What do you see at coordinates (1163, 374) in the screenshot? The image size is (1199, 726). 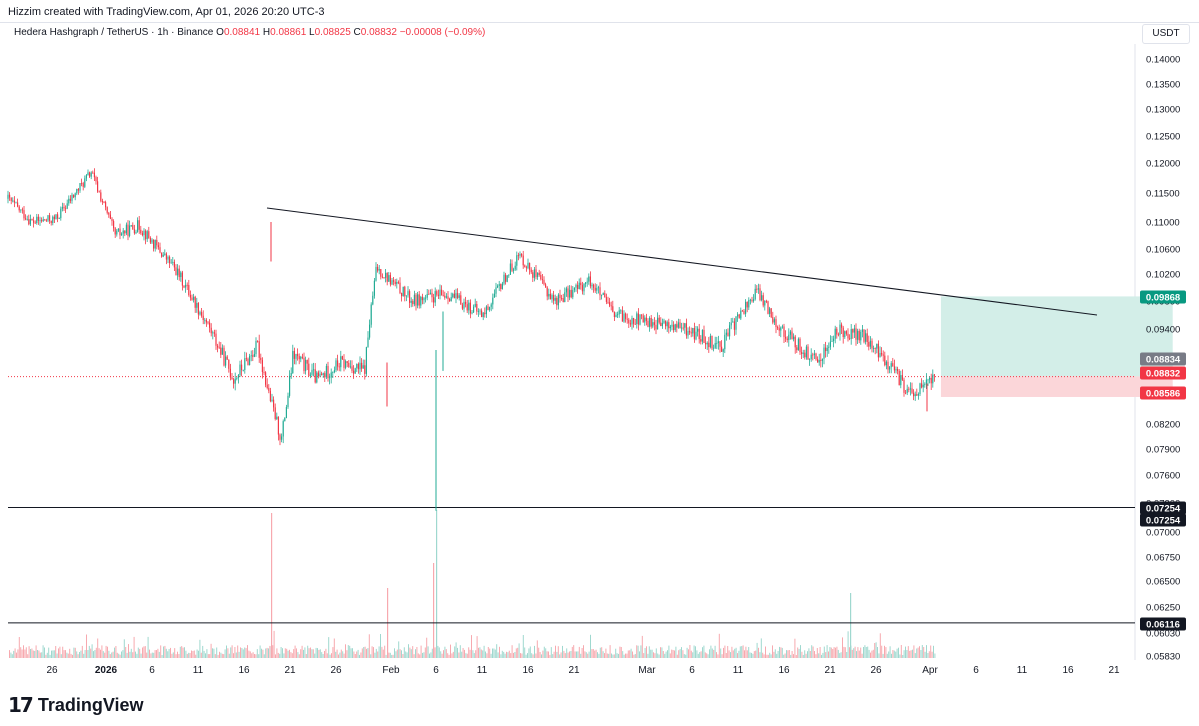 I see `price-label: 0.08832` at bounding box center [1163, 374].